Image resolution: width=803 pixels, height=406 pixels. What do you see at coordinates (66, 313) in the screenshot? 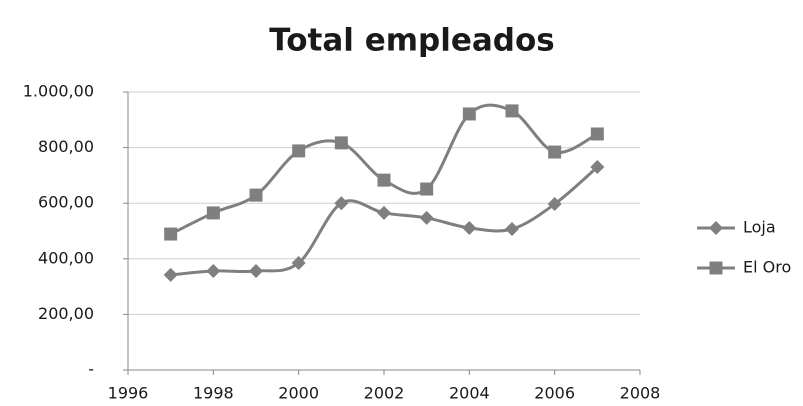
I see `y-tick-label: 200,00` at bounding box center [66, 313].